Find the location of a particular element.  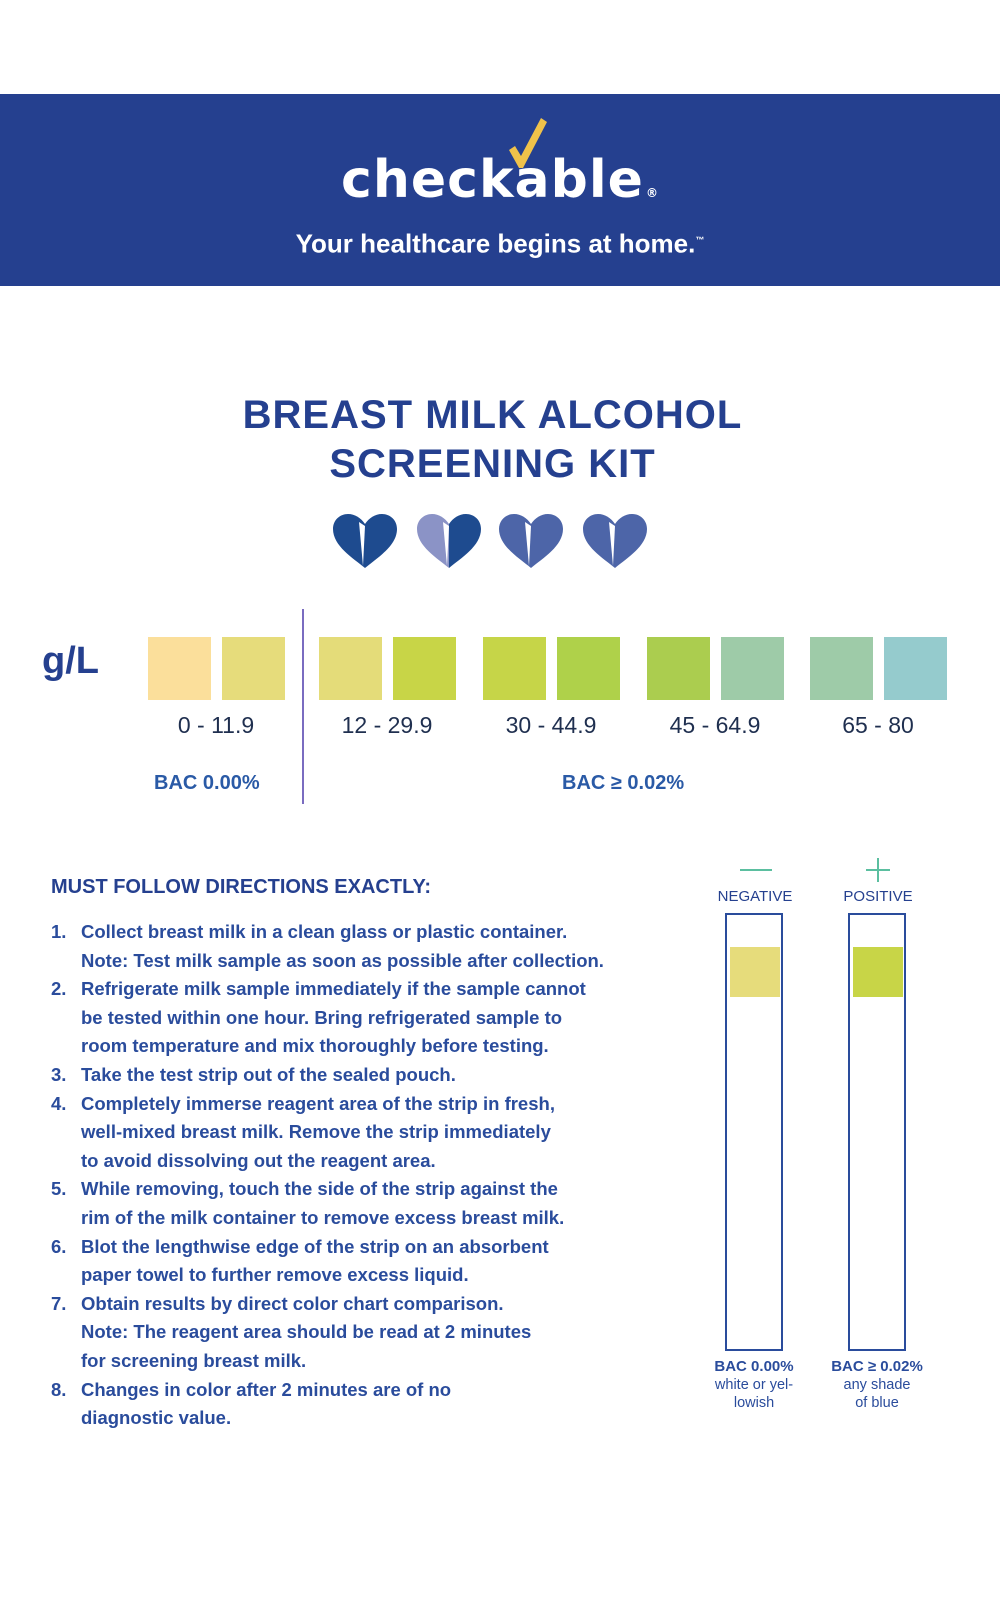

title-line-2: SCREENING KIT is located at coordinates (492, 464).